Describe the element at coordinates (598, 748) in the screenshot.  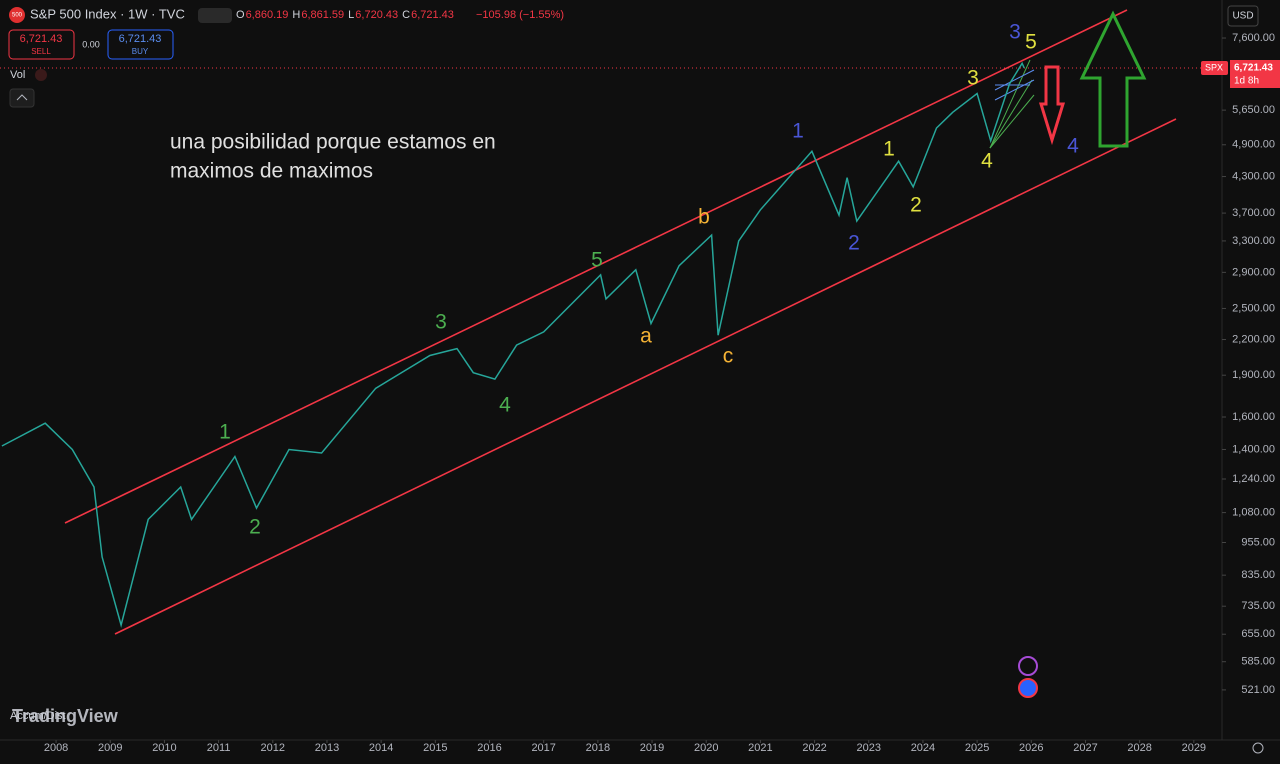
I see `x-tick-label: 2018` at that location.